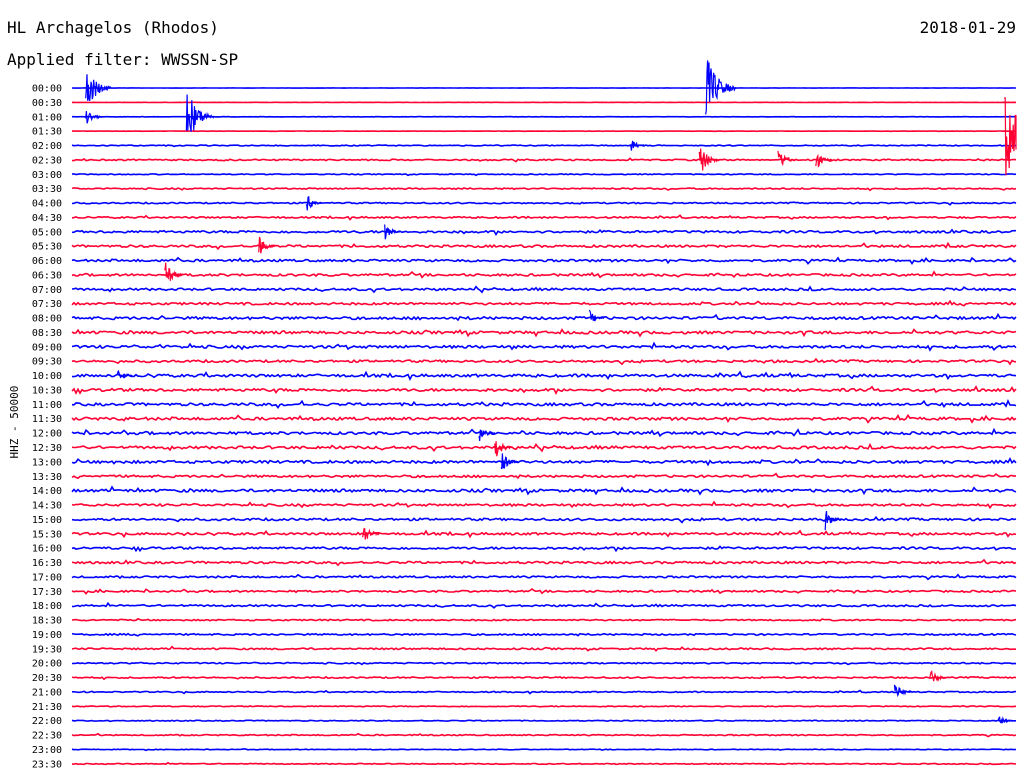 The width and height of the screenshot is (1024, 780). I want to click on row-label: 17:00, so click(47, 577).